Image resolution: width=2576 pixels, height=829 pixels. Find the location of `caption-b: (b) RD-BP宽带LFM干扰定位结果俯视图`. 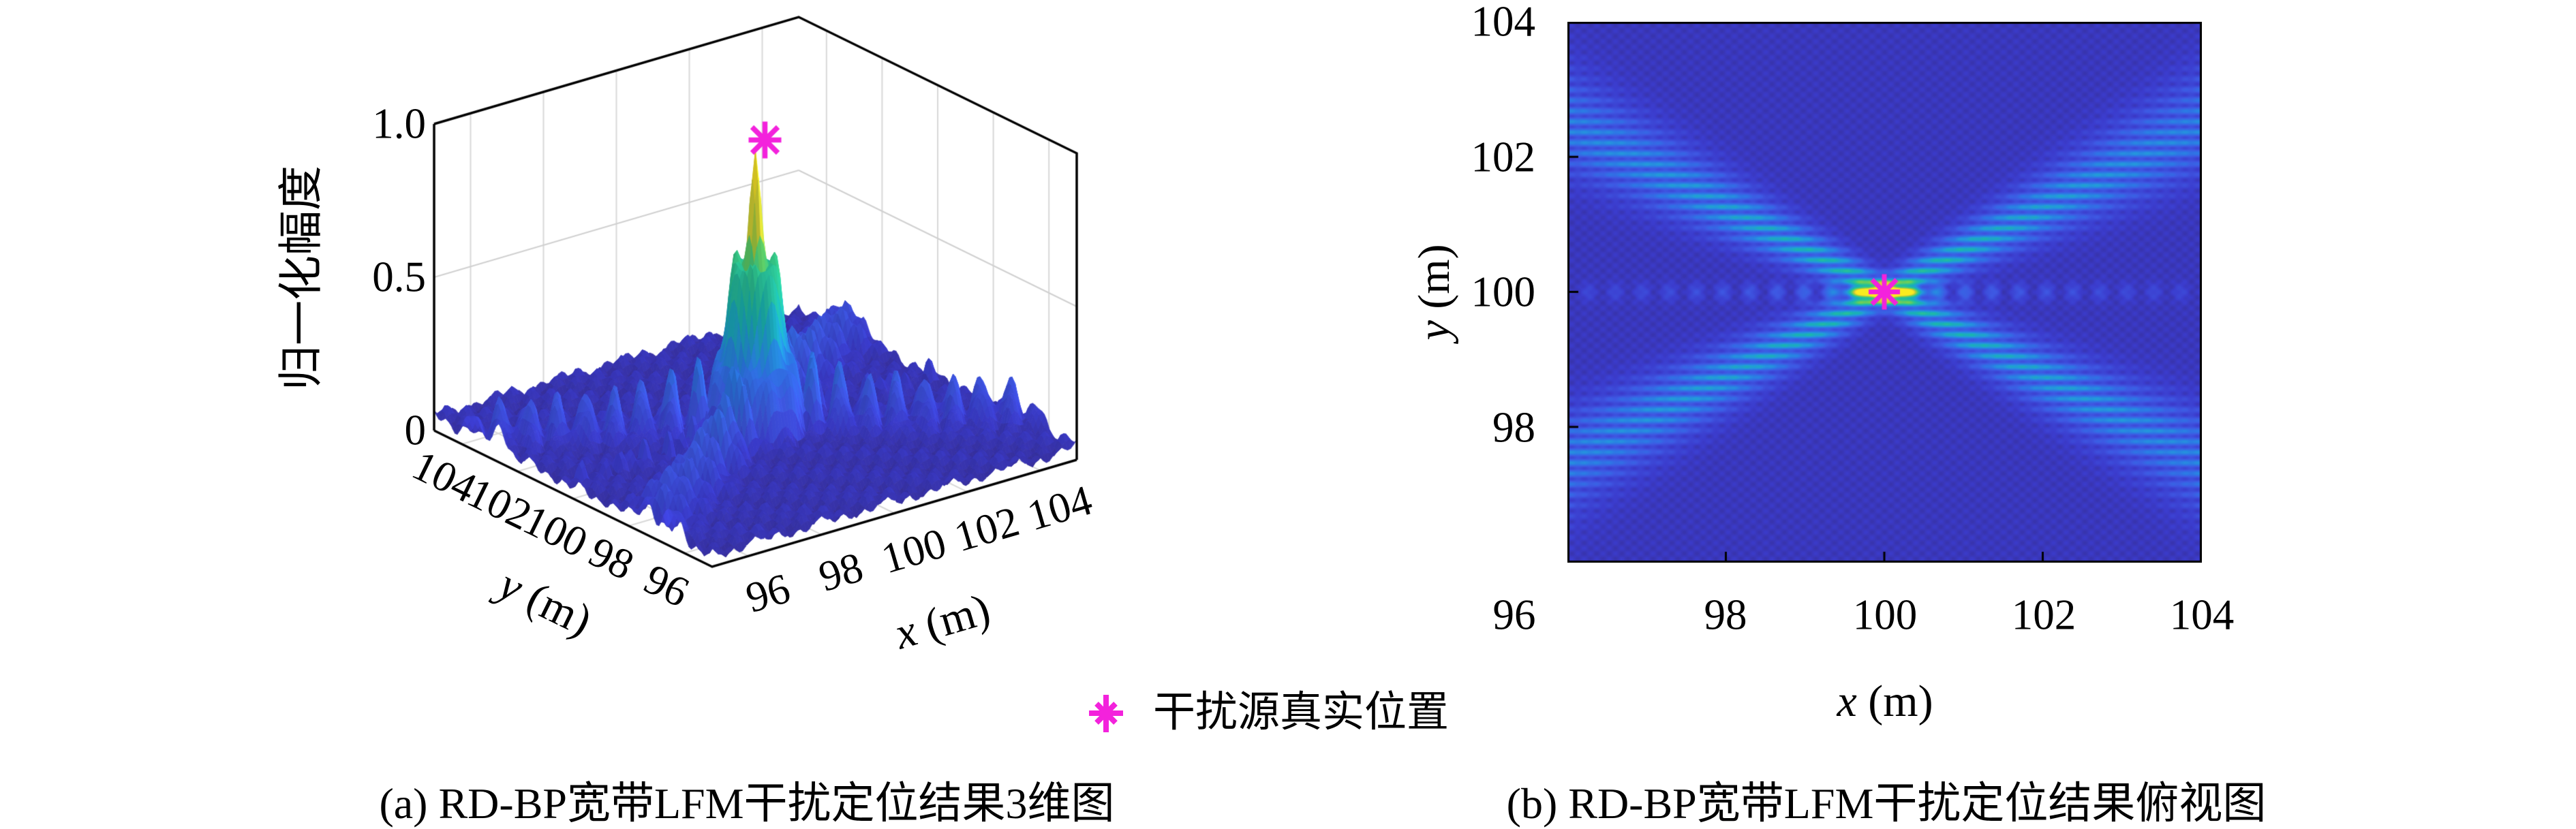

caption-b: (b) RD-BP宽带LFM干扰定位结果俯视图 is located at coordinates (1886, 803).